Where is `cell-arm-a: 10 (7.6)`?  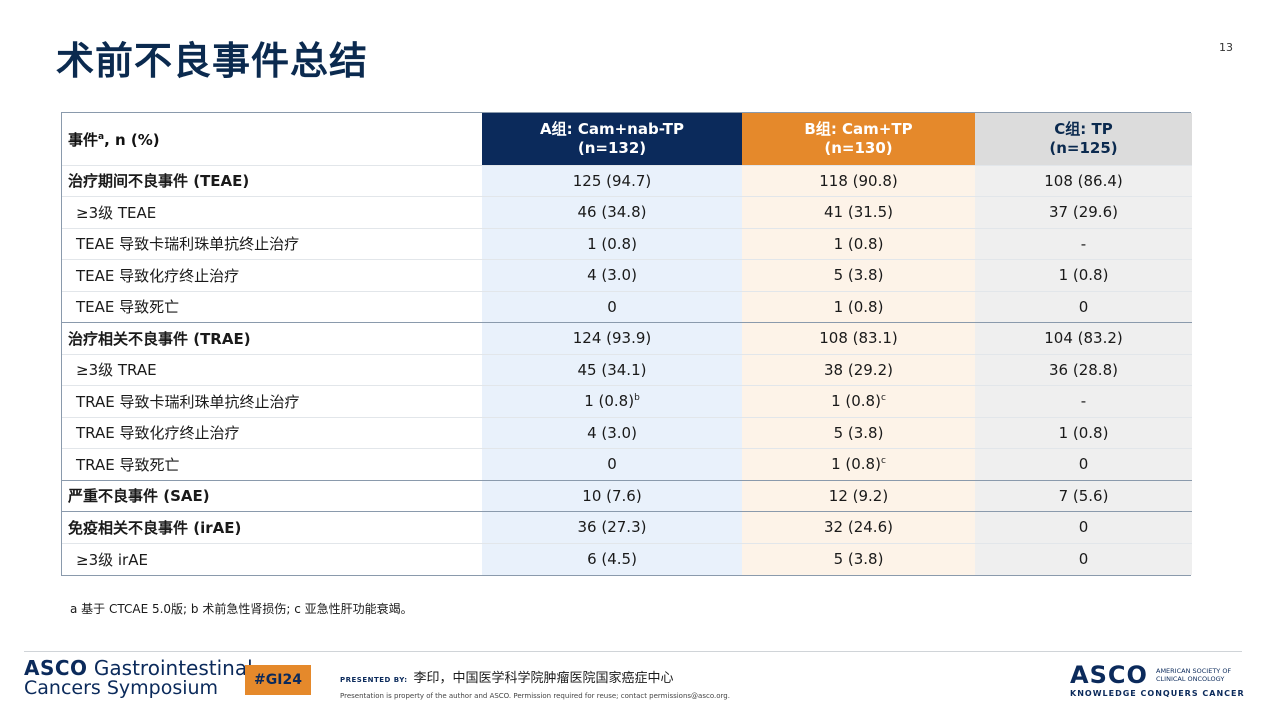
cell-arm-a: 10 (7.6) is located at coordinates (612, 495).